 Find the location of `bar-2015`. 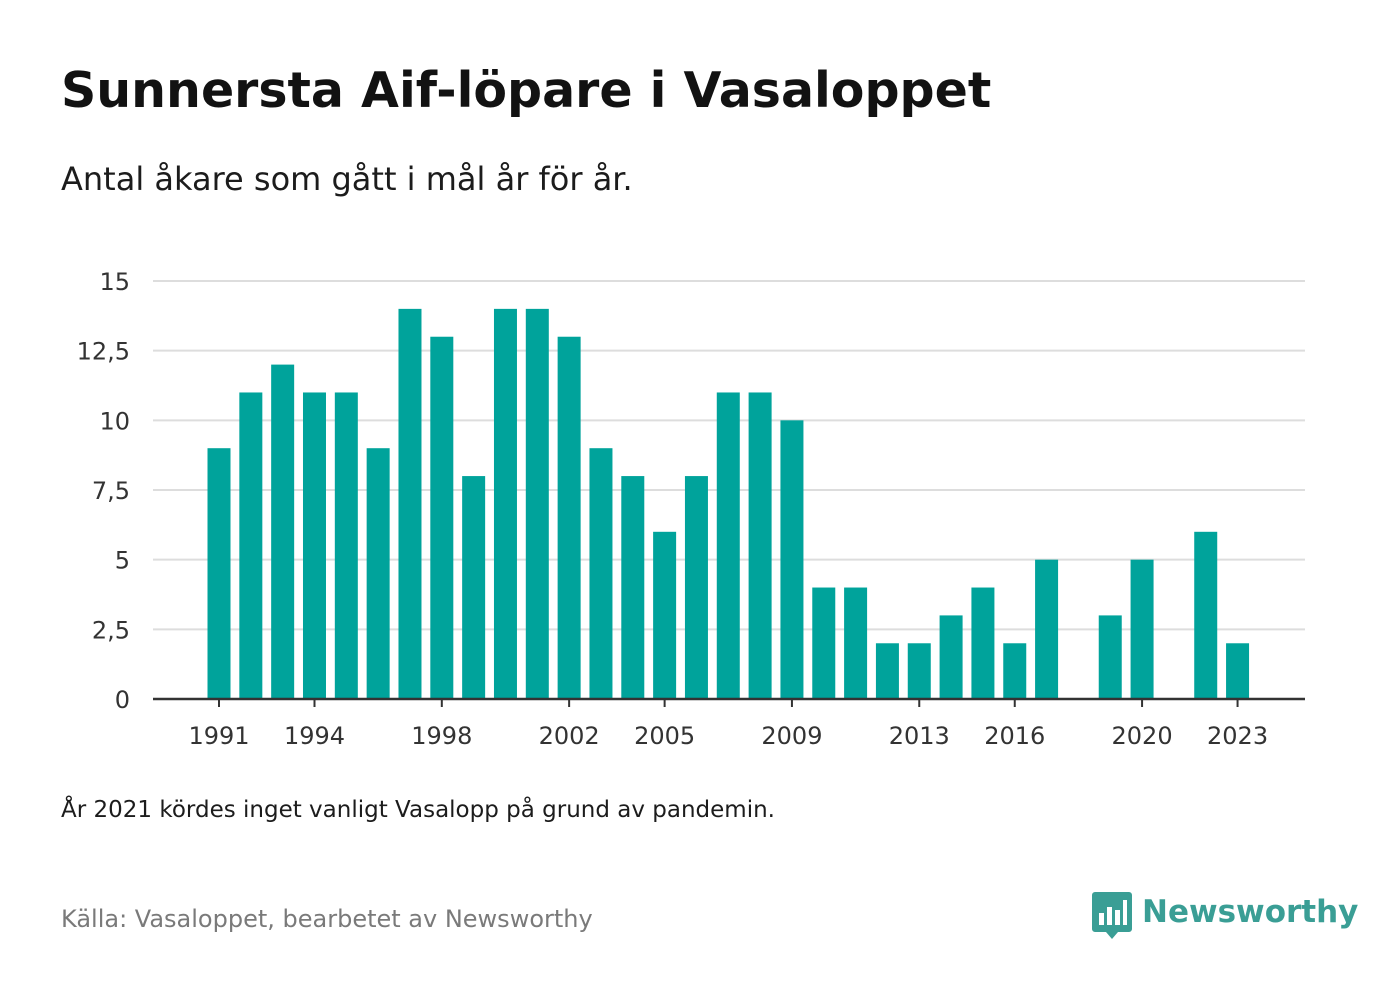

bar-2015 is located at coordinates (983, 643).